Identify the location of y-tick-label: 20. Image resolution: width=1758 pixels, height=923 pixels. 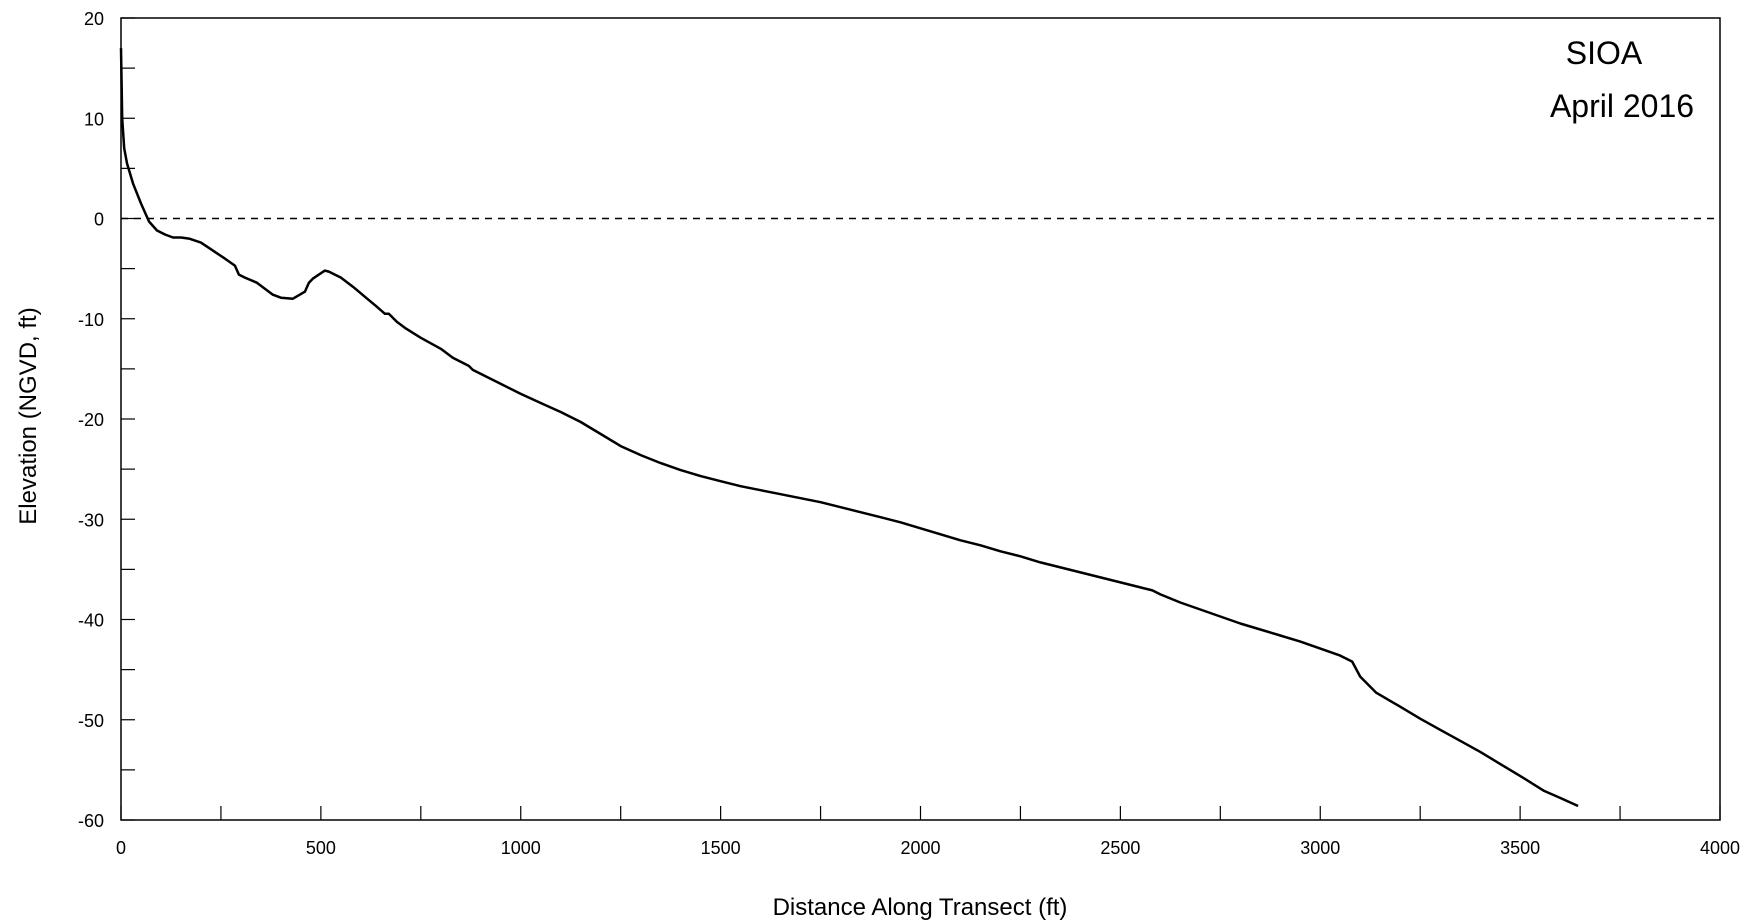
(94, 19).